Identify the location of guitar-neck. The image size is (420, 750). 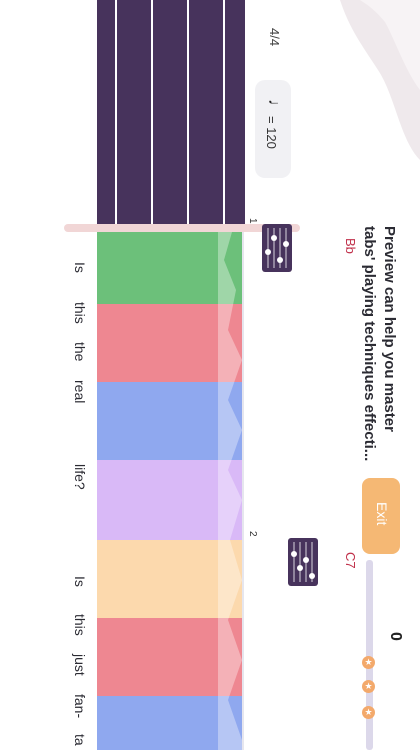
(171, 114).